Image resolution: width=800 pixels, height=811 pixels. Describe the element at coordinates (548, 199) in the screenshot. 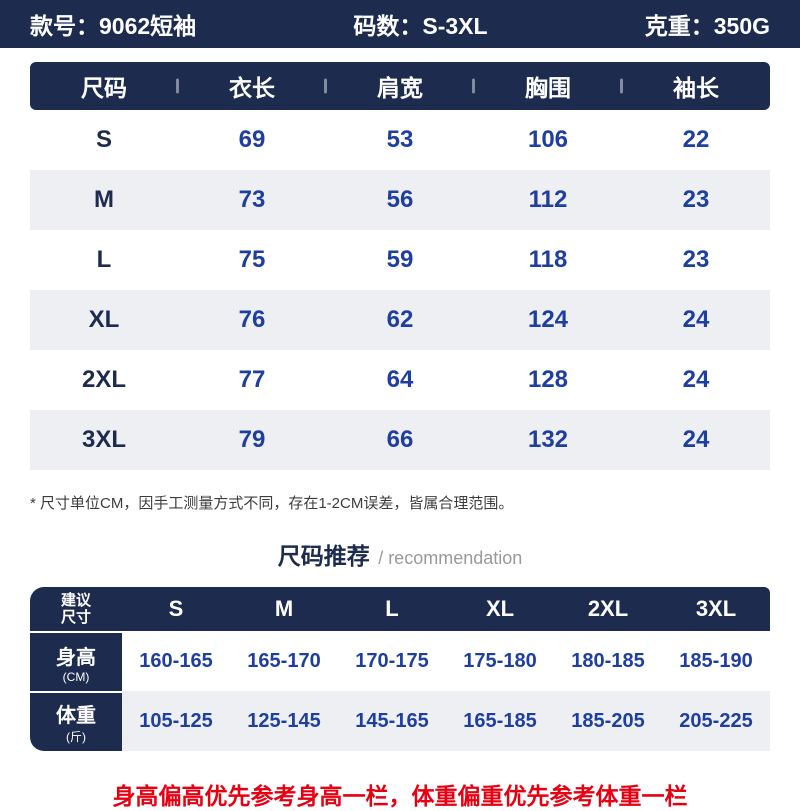

I see `value-cell: 112` at that location.